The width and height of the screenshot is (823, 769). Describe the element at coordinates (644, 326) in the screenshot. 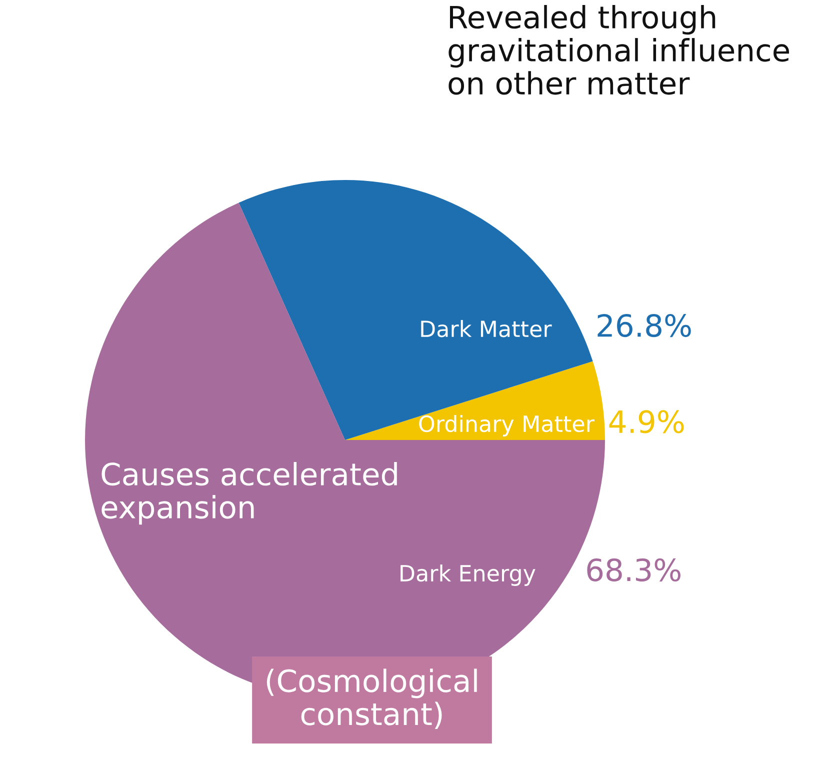

I see `data-label: 26.8%` at that location.